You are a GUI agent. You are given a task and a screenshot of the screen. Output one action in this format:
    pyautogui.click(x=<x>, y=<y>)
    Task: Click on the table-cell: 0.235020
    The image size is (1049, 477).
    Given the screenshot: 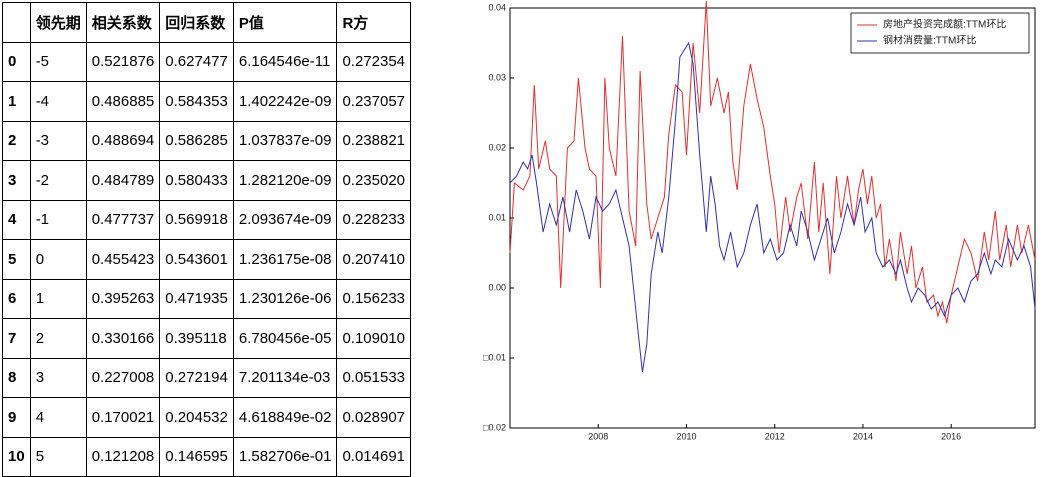 What is the action you would take?
    pyautogui.click(x=374, y=180)
    